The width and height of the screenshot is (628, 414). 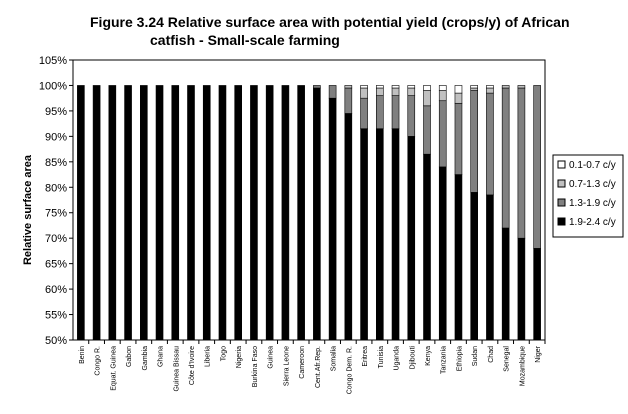 What do you see at coordinates (145, 358) in the screenshot?
I see `x-tick-label: Gambia` at bounding box center [145, 358].